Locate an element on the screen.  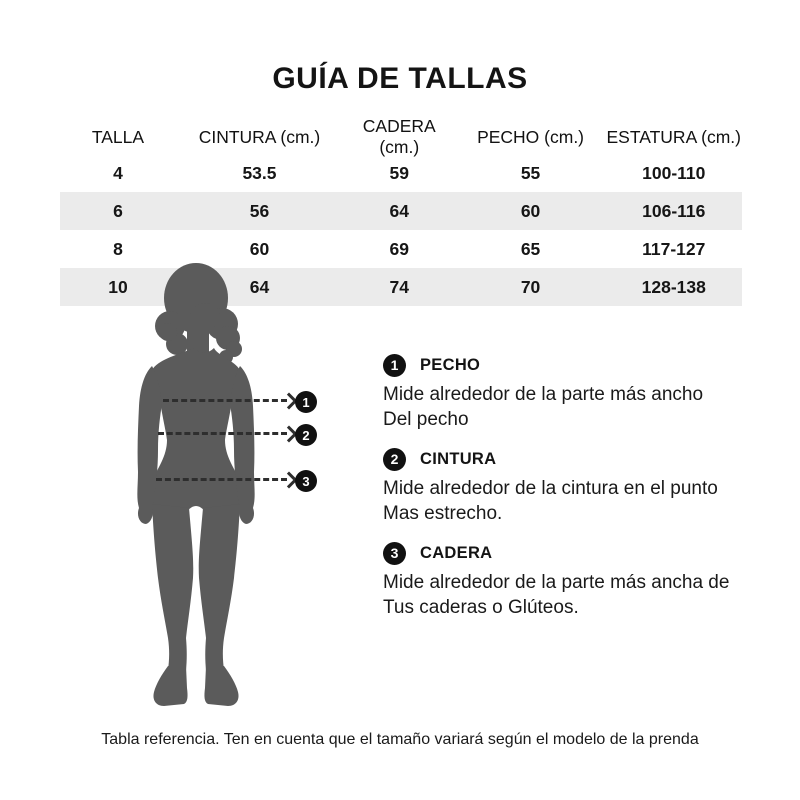
cell-talla: 10 is located at coordinates (118, 286).